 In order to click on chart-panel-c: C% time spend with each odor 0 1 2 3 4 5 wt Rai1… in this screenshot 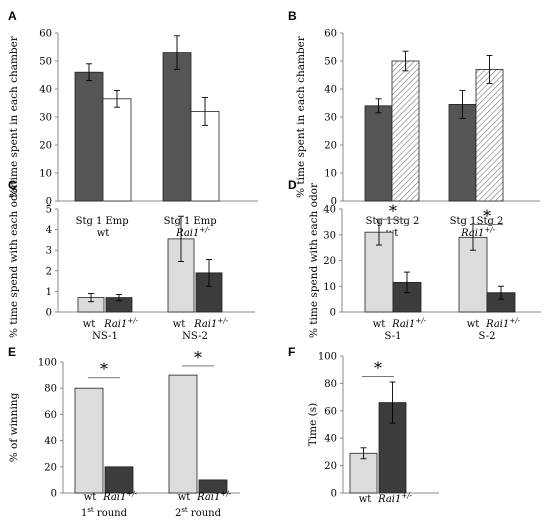, I will do `click(131, 260)`.